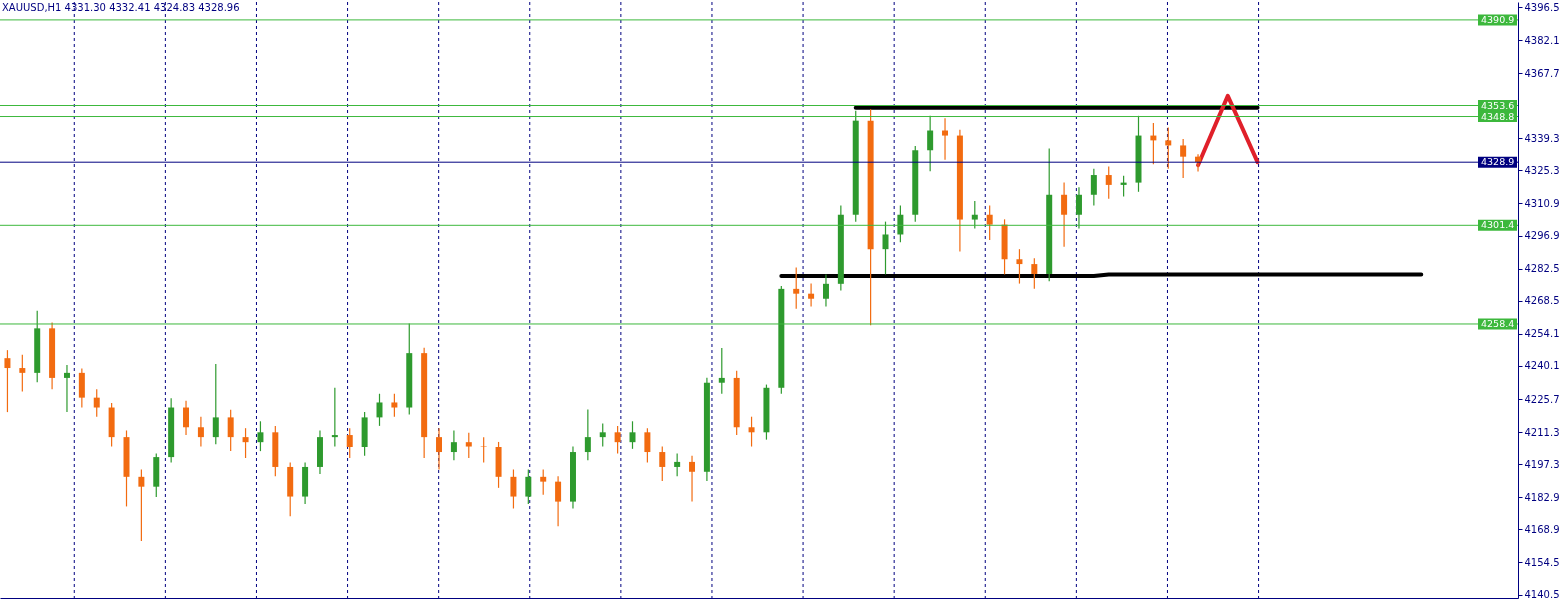  What do you see at coordinates (1542, 269) in the screenshot?
I see `y-tick-label: 4282.5` at bounding box center [1542, 269].